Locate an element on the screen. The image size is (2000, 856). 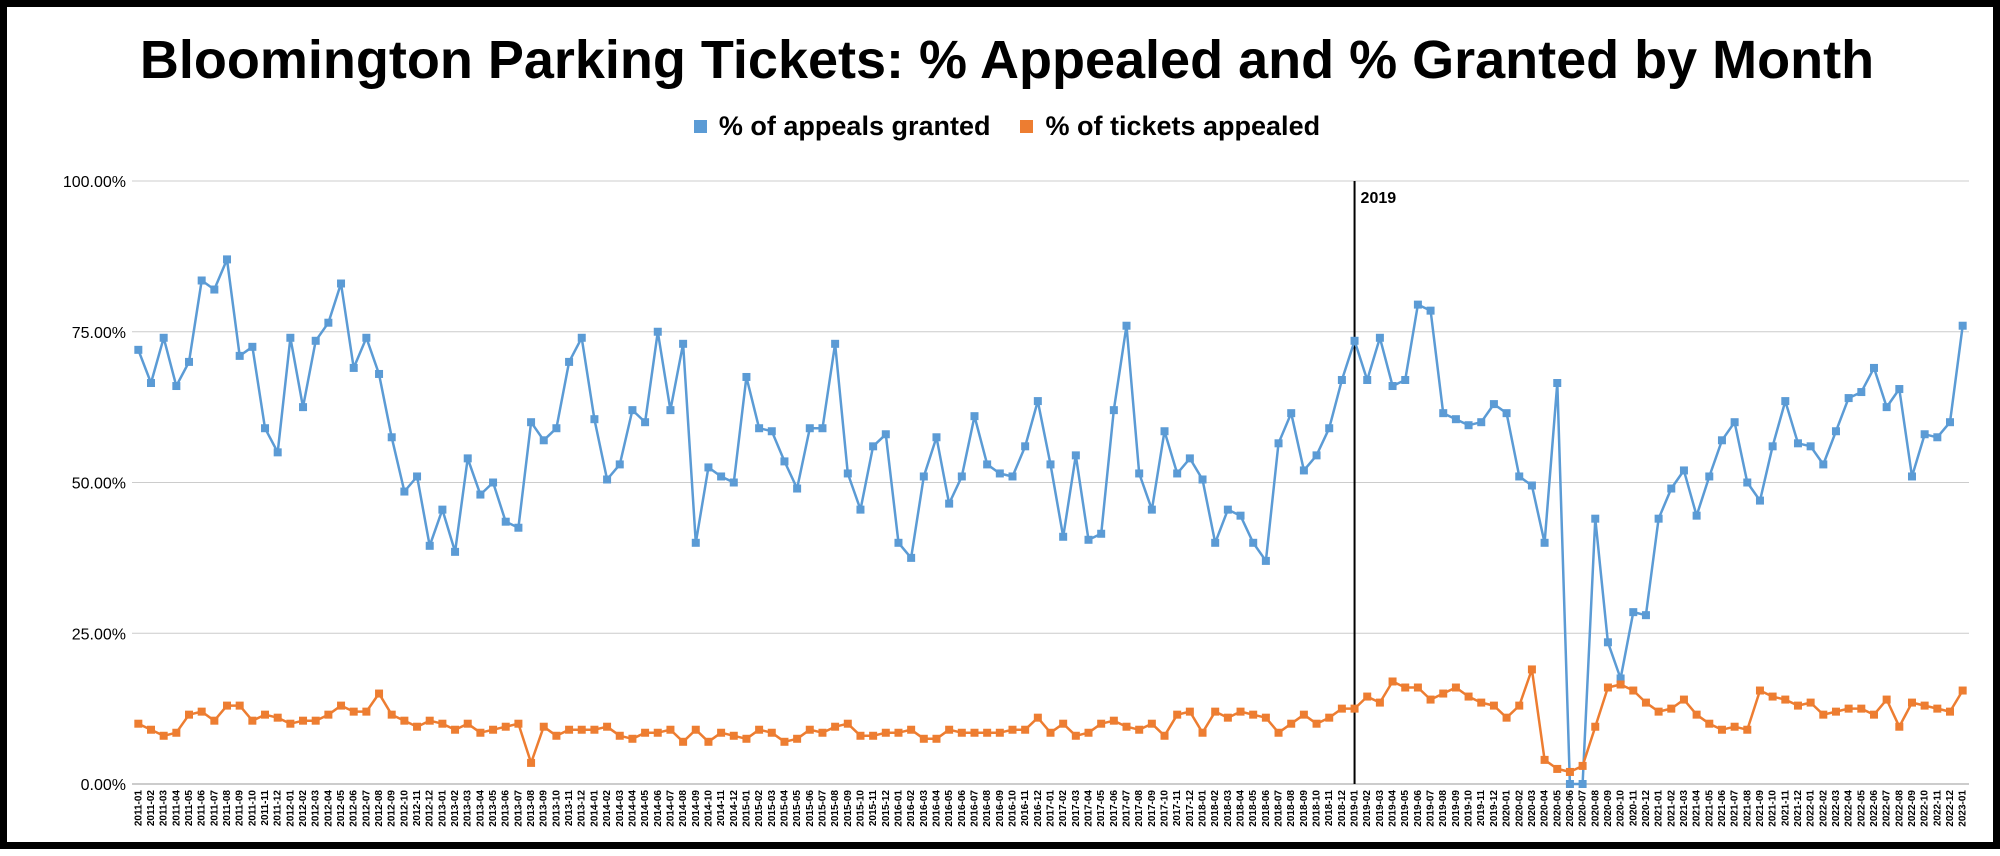
x-tick-label: 2016-12 is located at coordinates (1038, 808).